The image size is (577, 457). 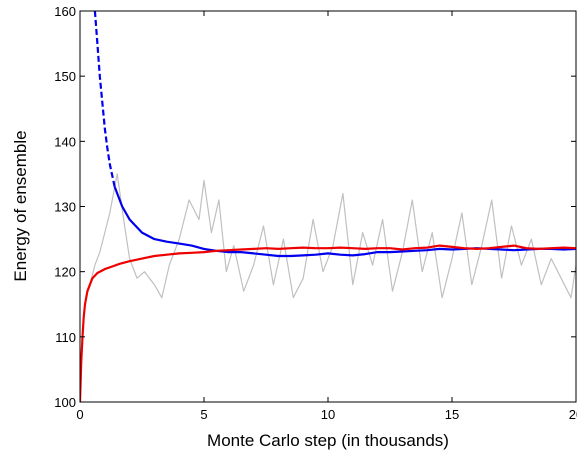 What do you see at coordinates (328, 414) in the screenshot?
I see `x-tick-label: 10` at bounding box center [328, 414].